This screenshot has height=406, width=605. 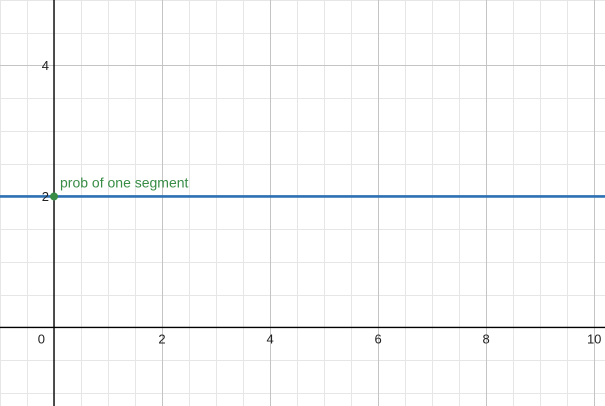 What do you see at coordinates (378, 338) in the screenshot?
I see `x-tick-label-6: 6` at bounding box center [378, 338].